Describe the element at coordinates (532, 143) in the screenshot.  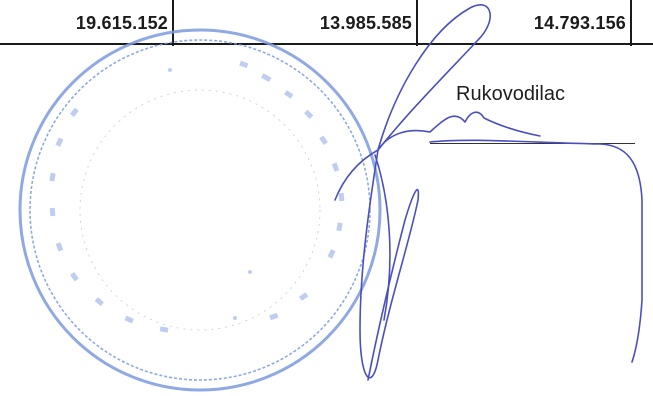
I see `signature-line` at that location.